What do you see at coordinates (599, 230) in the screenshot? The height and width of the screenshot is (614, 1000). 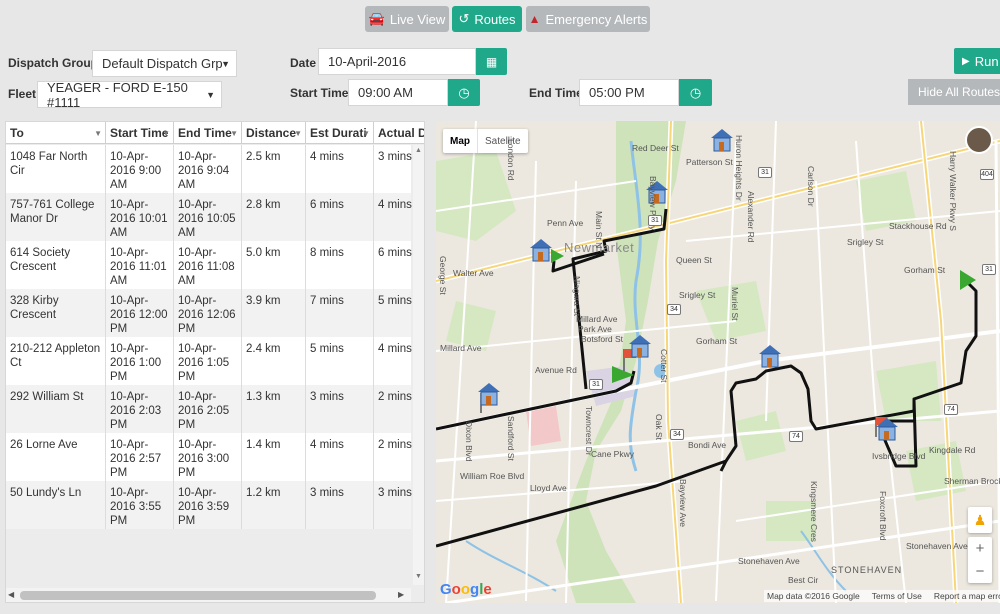 I see `street-label: Main St N` at bounding box center [599, 230].